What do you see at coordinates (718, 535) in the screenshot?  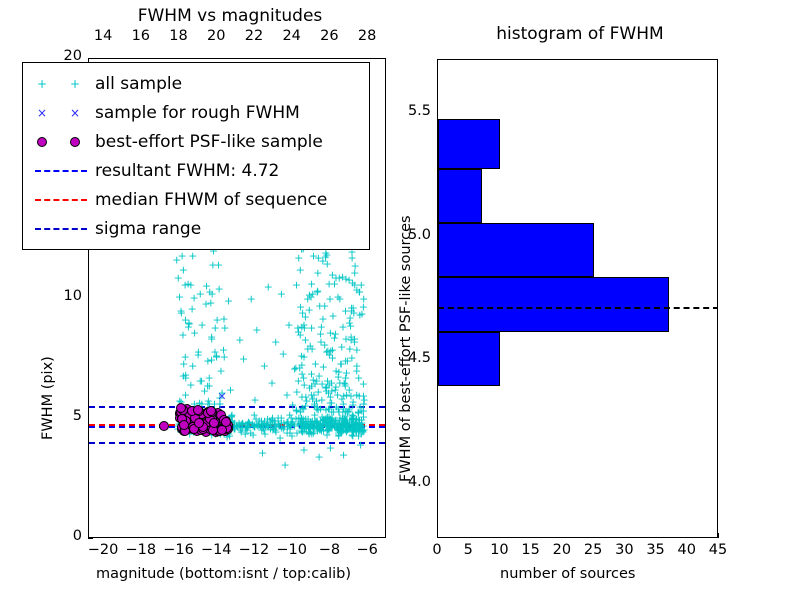 I see `histogram-x-tick-mark` at bounding box center [718, 535].